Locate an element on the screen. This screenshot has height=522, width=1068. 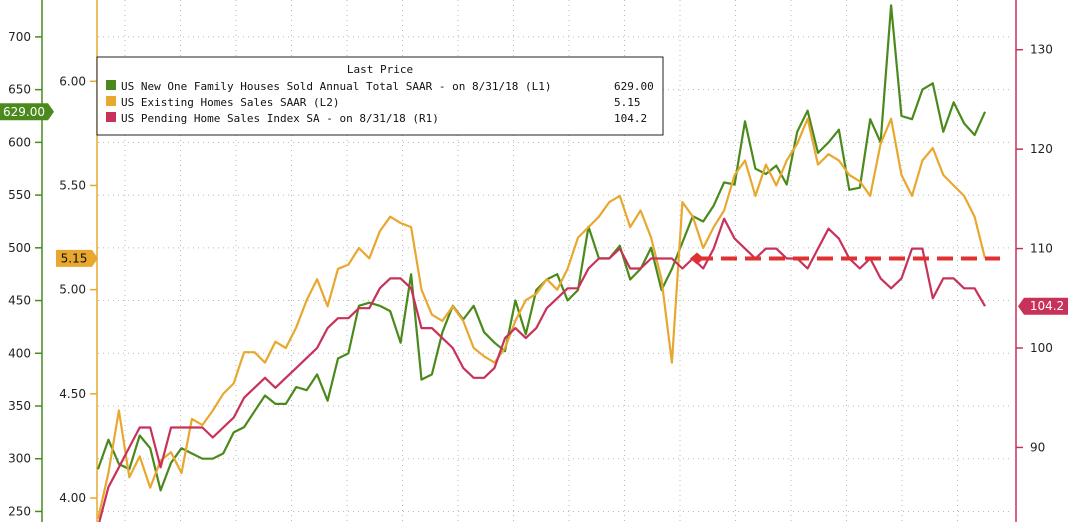
l2-tick-label: 4.00 is located at coordinates (72, 498).